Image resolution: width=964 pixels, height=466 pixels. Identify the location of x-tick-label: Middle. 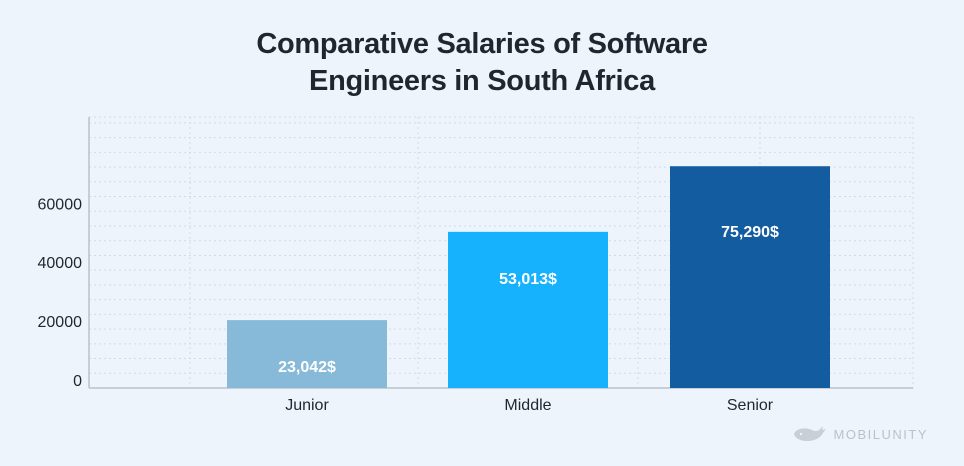
(527, 405).